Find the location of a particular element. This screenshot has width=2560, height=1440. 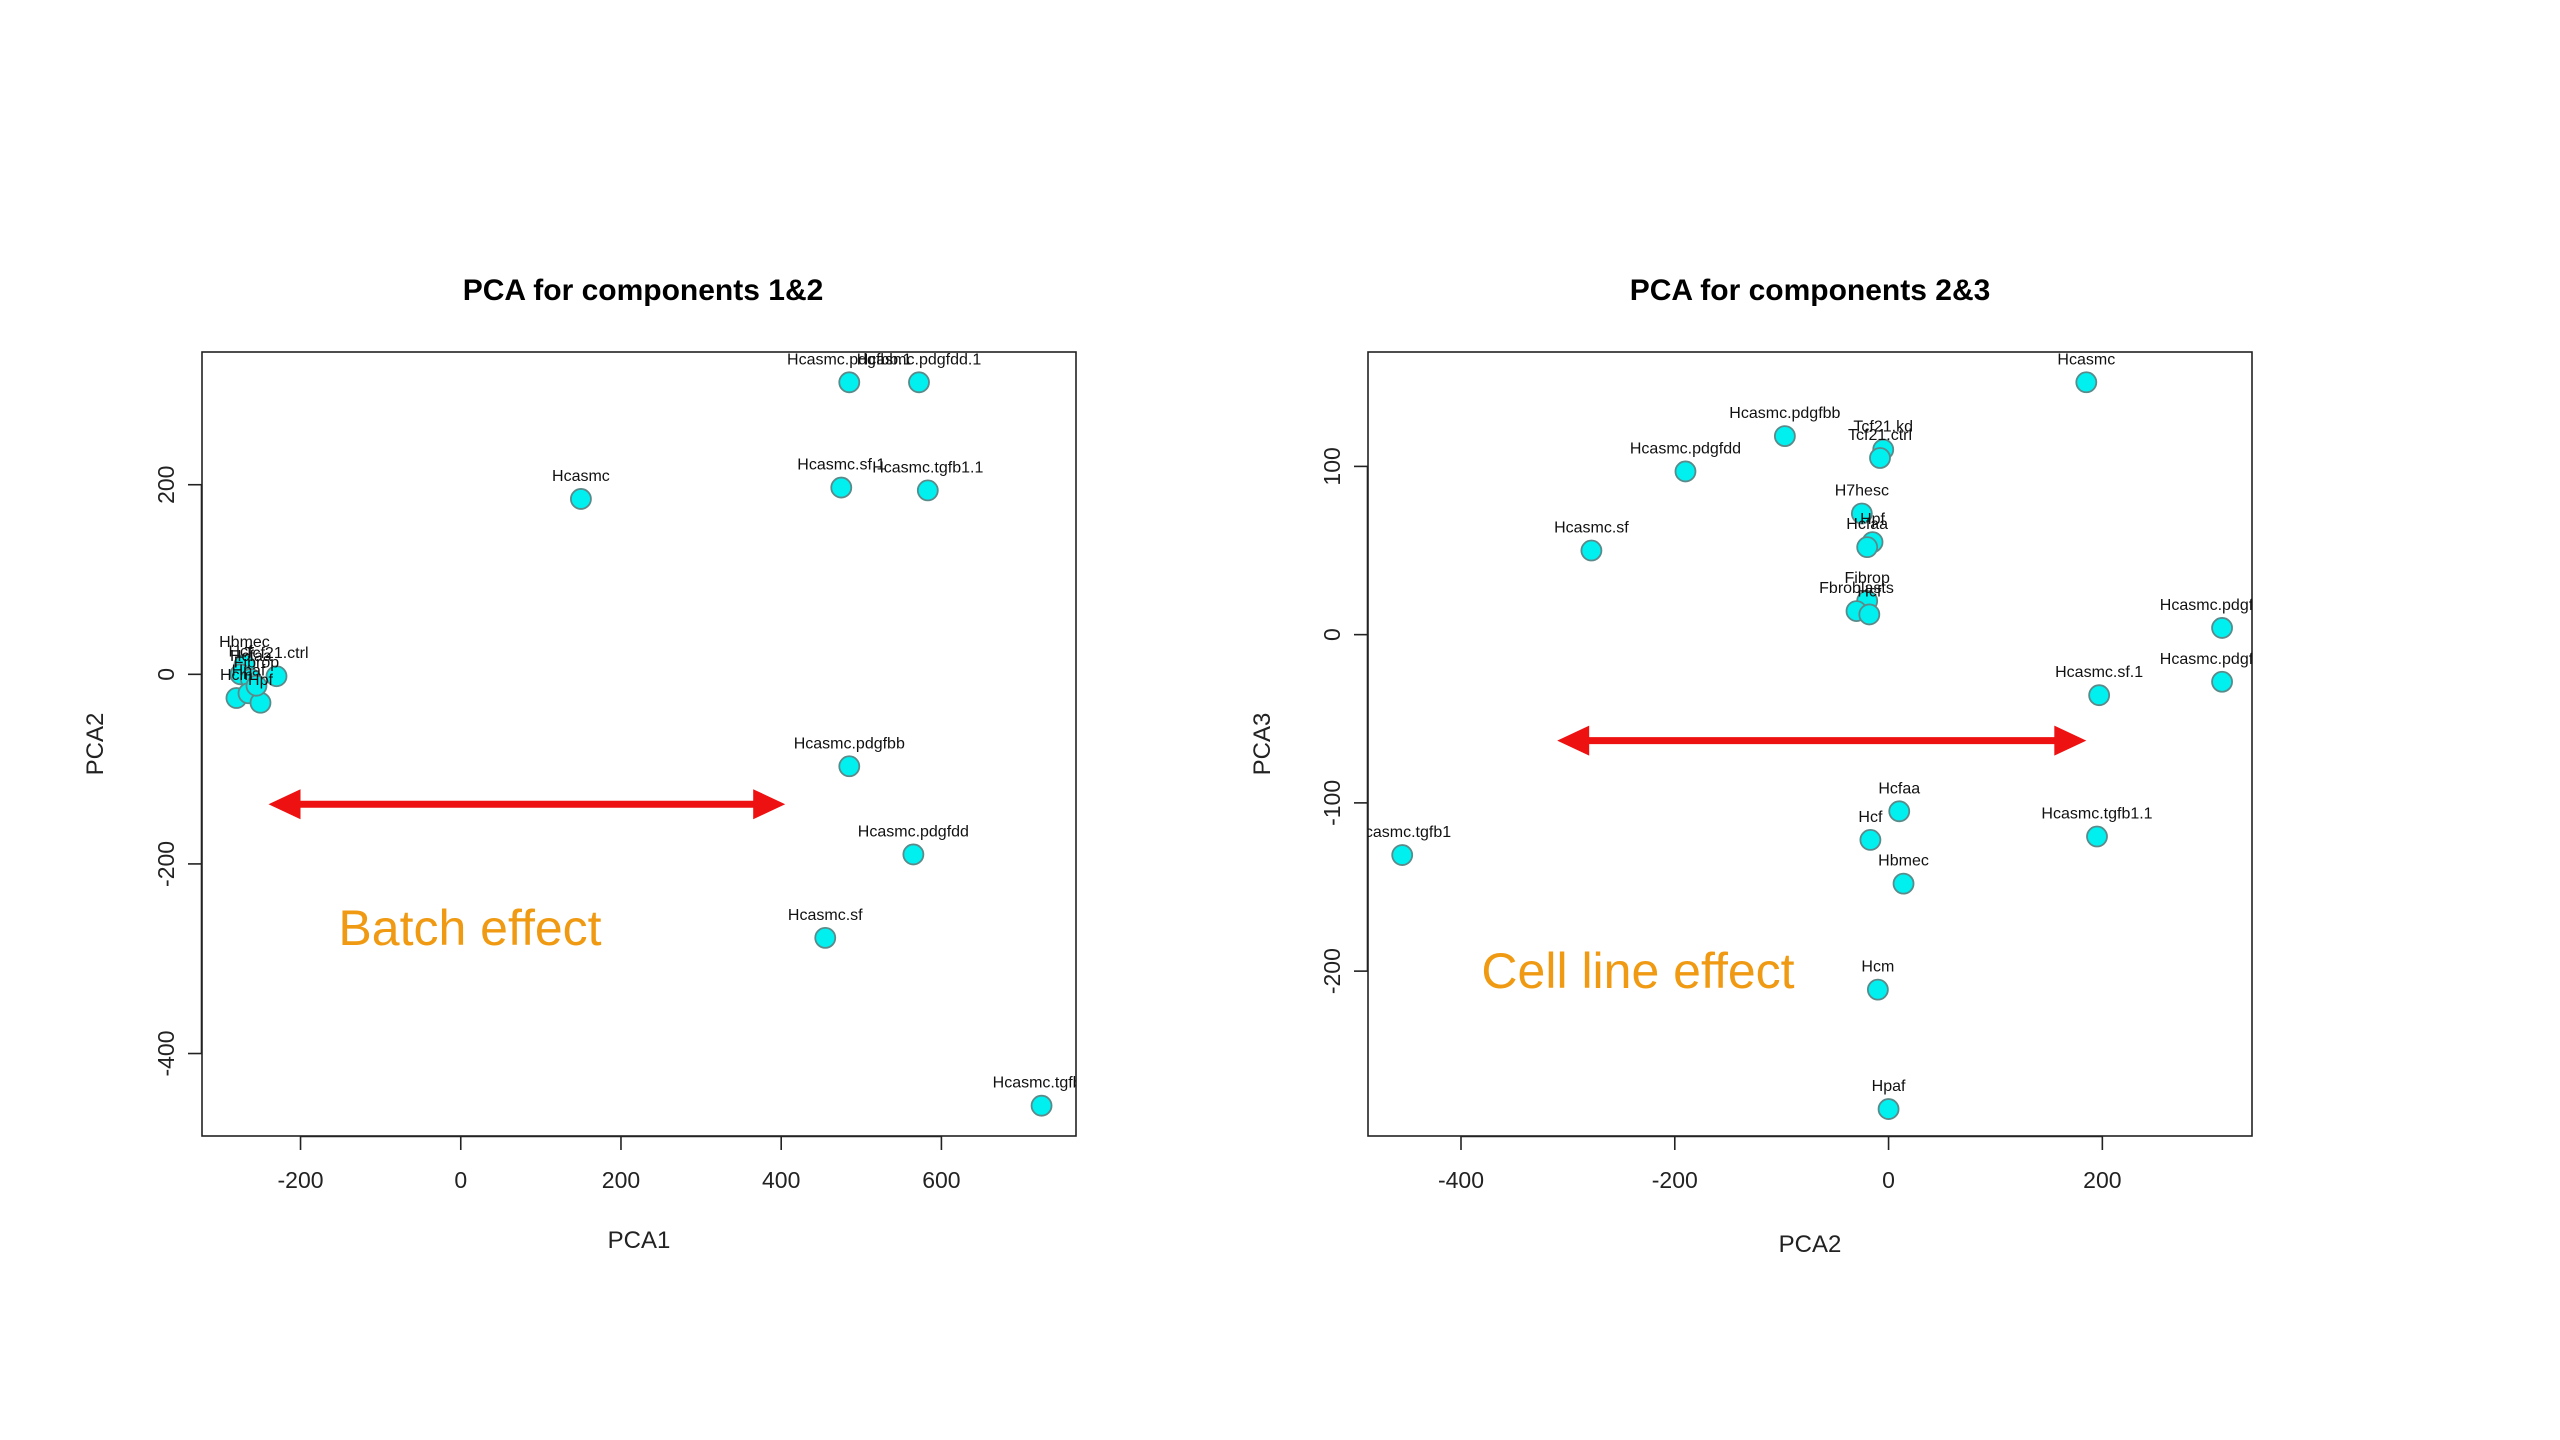

cell-line-effect-annotation: Cell line effect is located at coordinates (1784, 862).